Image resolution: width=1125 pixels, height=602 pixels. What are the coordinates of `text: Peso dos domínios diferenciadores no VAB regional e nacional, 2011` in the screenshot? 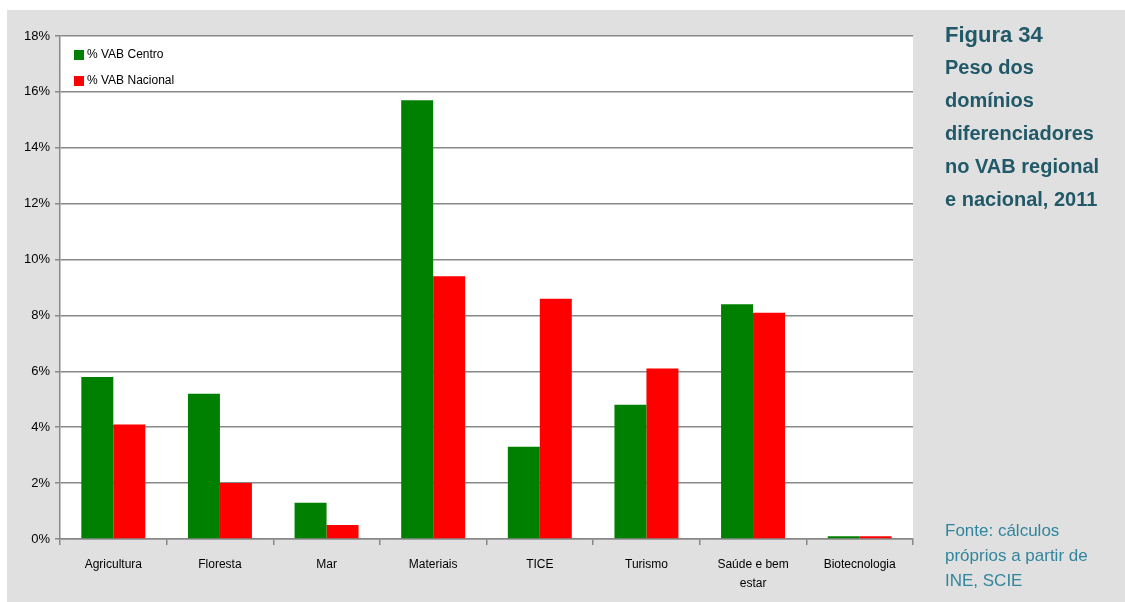 It's located at (1023, 133).